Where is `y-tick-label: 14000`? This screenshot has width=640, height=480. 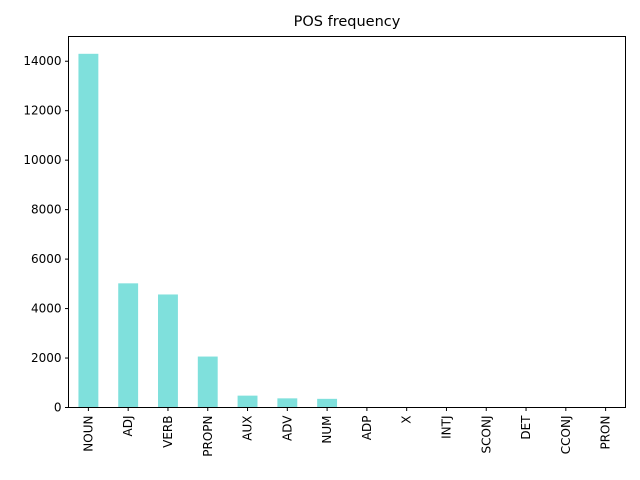 y-tick-label: 14000 is located at coordinates (42, 61).